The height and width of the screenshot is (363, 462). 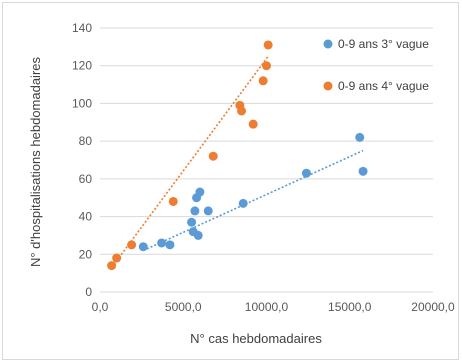 What do you see at coordinates (376, 65) in the screenshot?
I see `legend: 0-9 ans 3° vague 0-9 ans 4° vague` at bounding box center [376, 65].